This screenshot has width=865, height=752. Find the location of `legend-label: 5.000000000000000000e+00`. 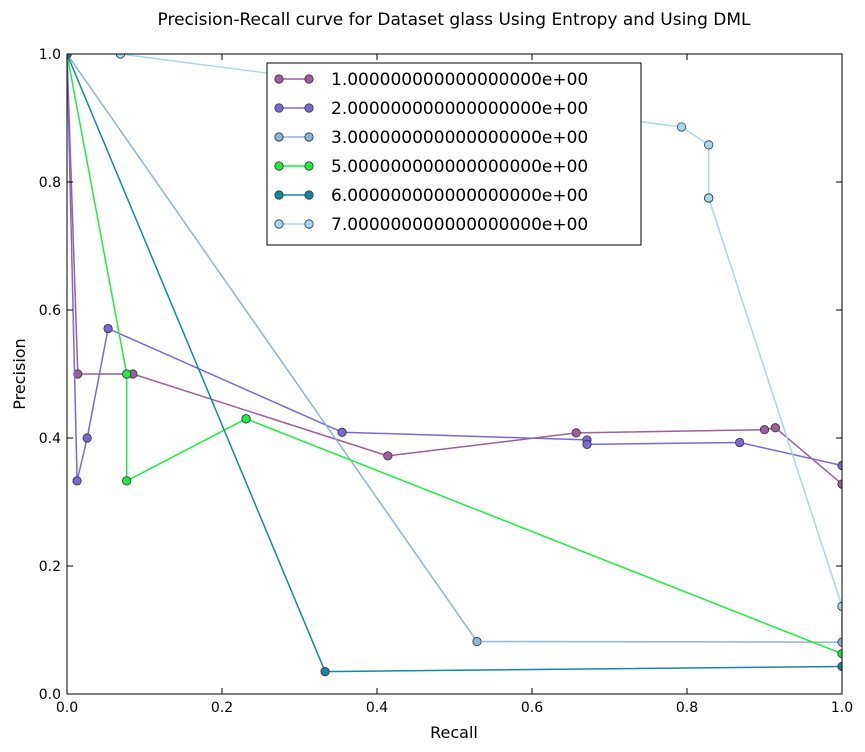

legend-label: 5.000000000000000000e+00 is located at coordinates (459, 167).